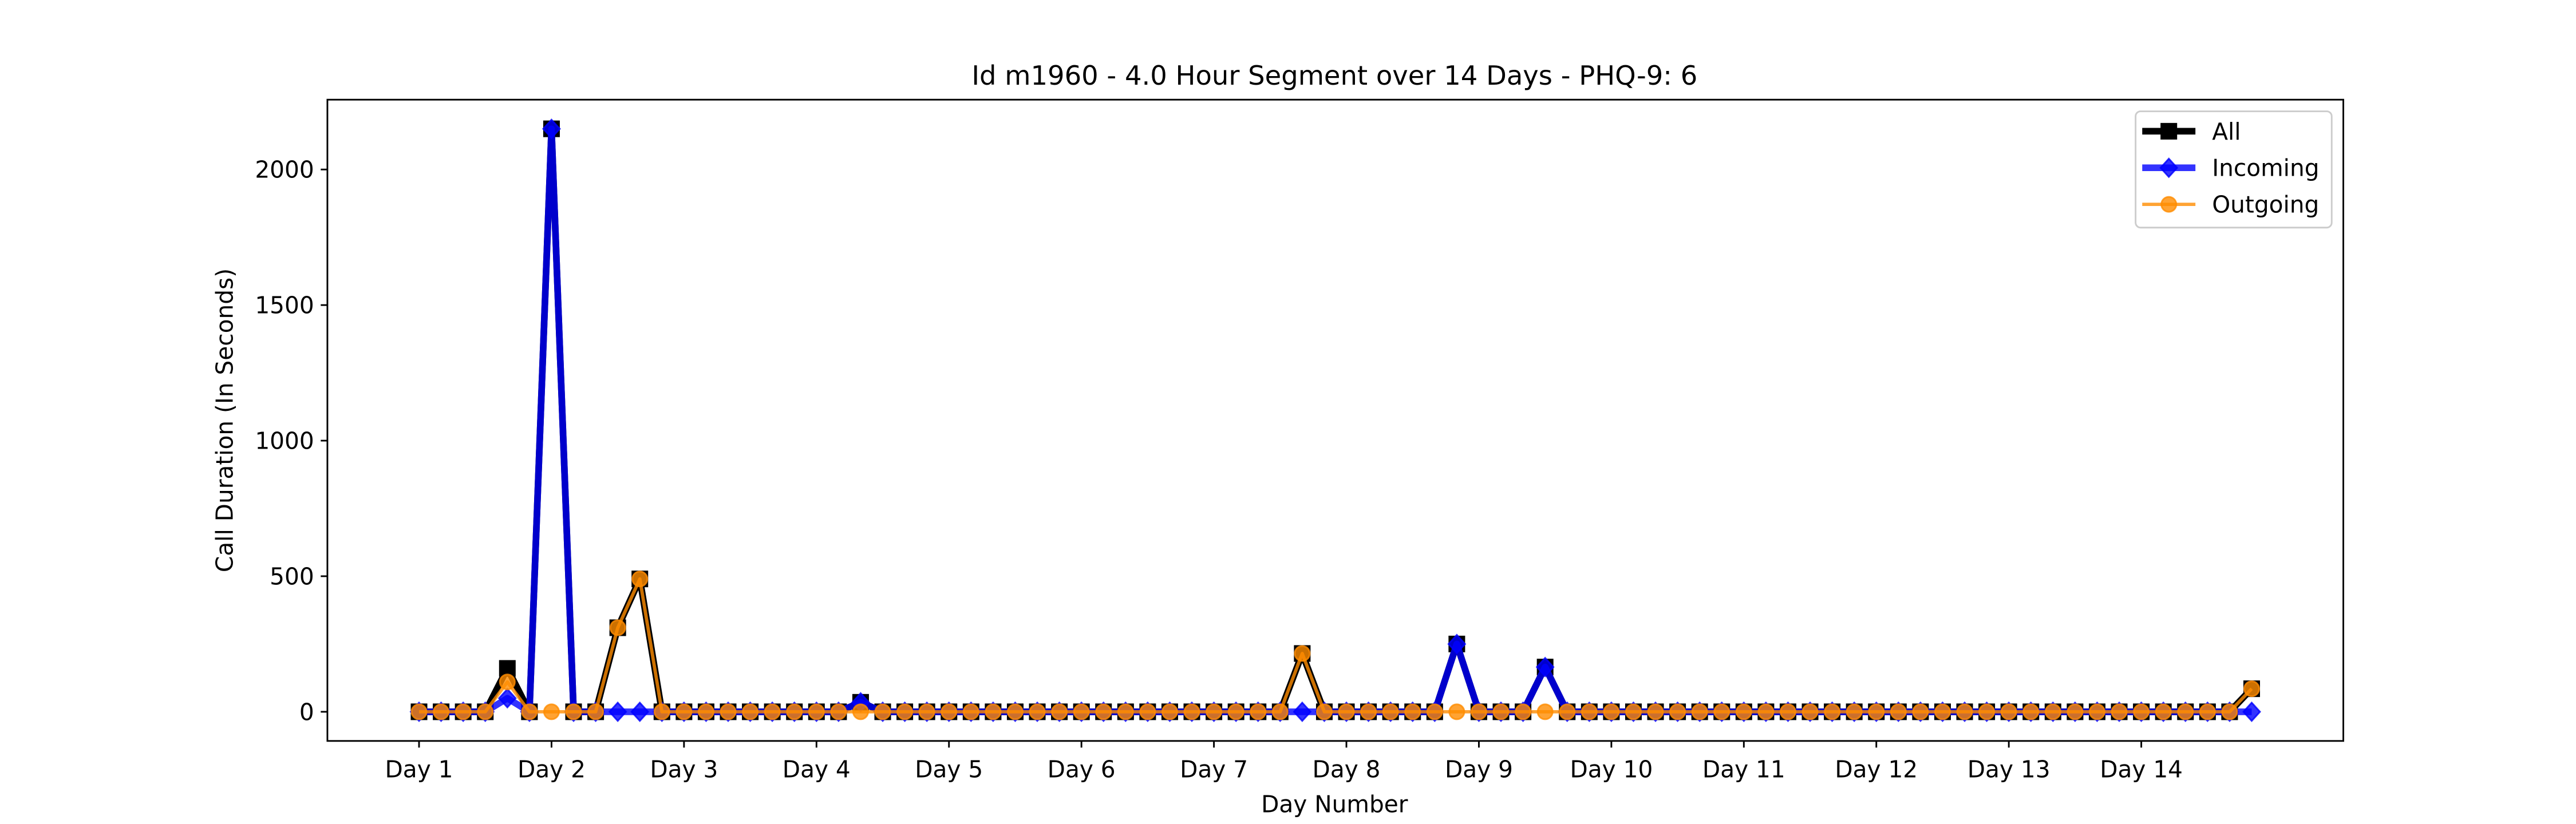 The width and height of the screenshot is (2576, 824). I want to click on legend-label: All, so click(2226, 131).